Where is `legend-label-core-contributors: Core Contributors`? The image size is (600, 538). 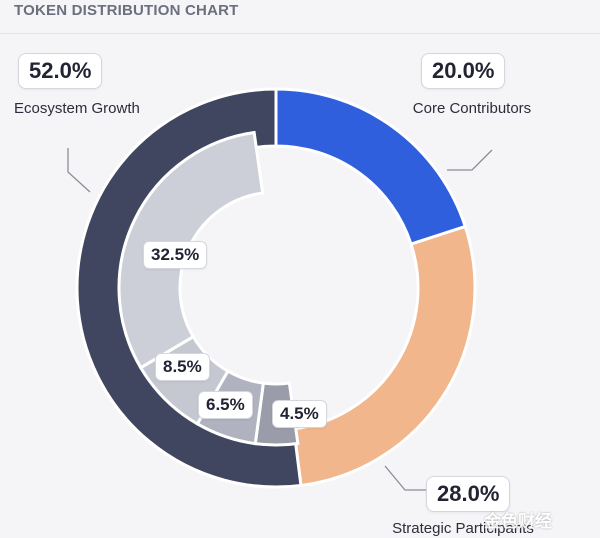
legend-label-core-contributors: Core Contributors is located at coordinates (472, 108).